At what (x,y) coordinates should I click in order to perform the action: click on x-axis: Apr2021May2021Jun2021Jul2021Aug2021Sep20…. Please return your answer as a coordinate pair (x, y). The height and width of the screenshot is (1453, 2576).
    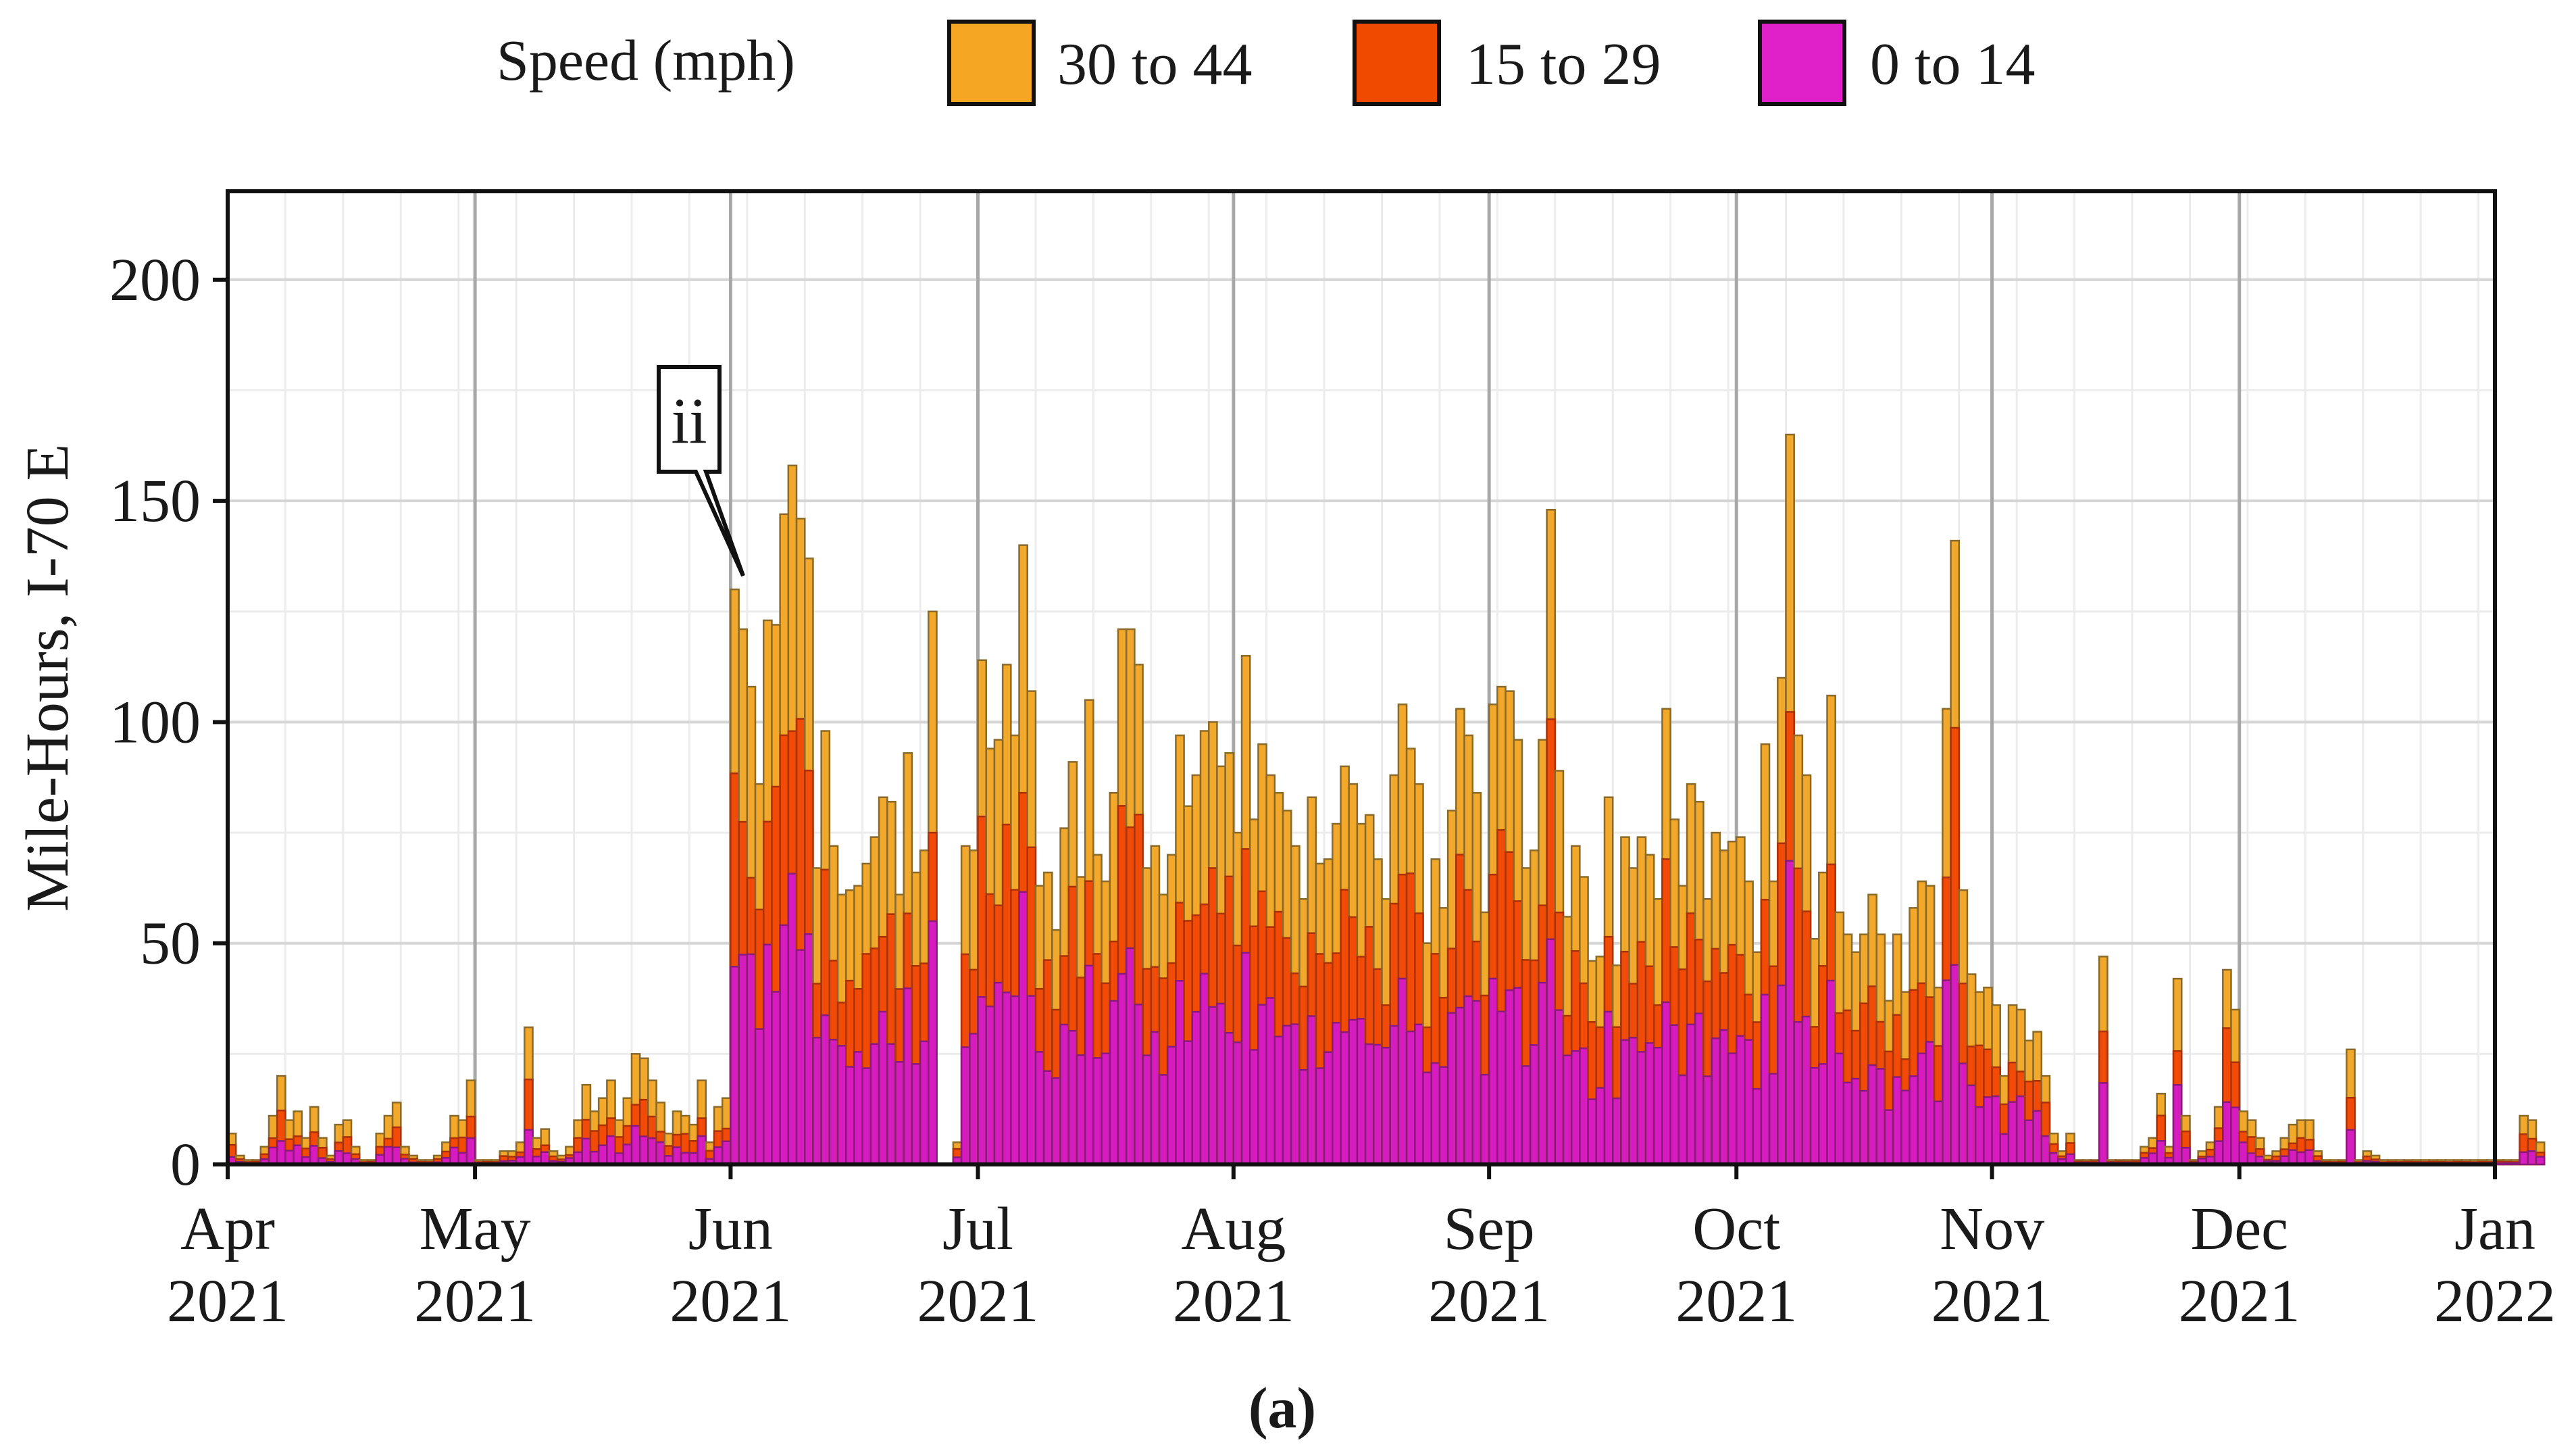
    Looking at the image, I should click on (1361, 1249).